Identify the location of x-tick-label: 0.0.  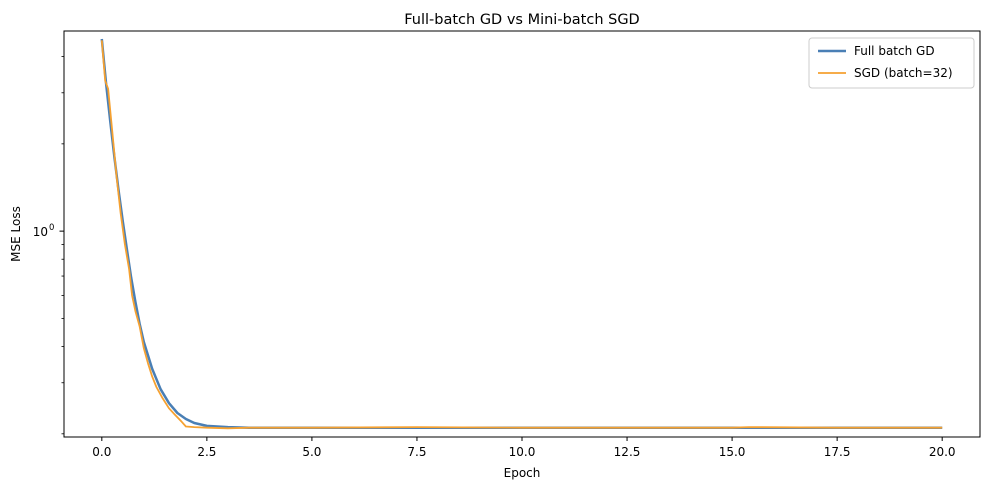
(101, 452).